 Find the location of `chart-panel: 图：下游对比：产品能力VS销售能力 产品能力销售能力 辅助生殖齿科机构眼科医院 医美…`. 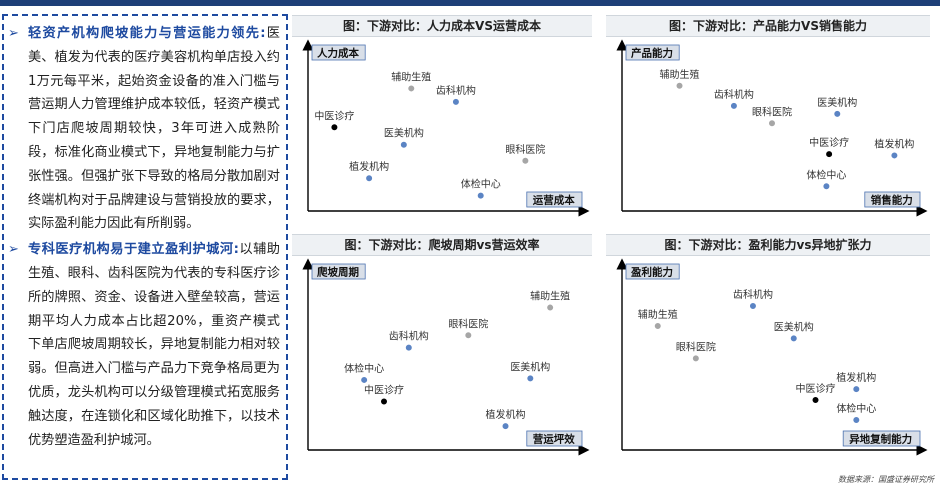

chart-panel: 图：下游对比：产品能力VS销售能力 产品能力销售能力 辅助生殖齿科机构眼科医院 医美… is located at coordinates (768, 120).